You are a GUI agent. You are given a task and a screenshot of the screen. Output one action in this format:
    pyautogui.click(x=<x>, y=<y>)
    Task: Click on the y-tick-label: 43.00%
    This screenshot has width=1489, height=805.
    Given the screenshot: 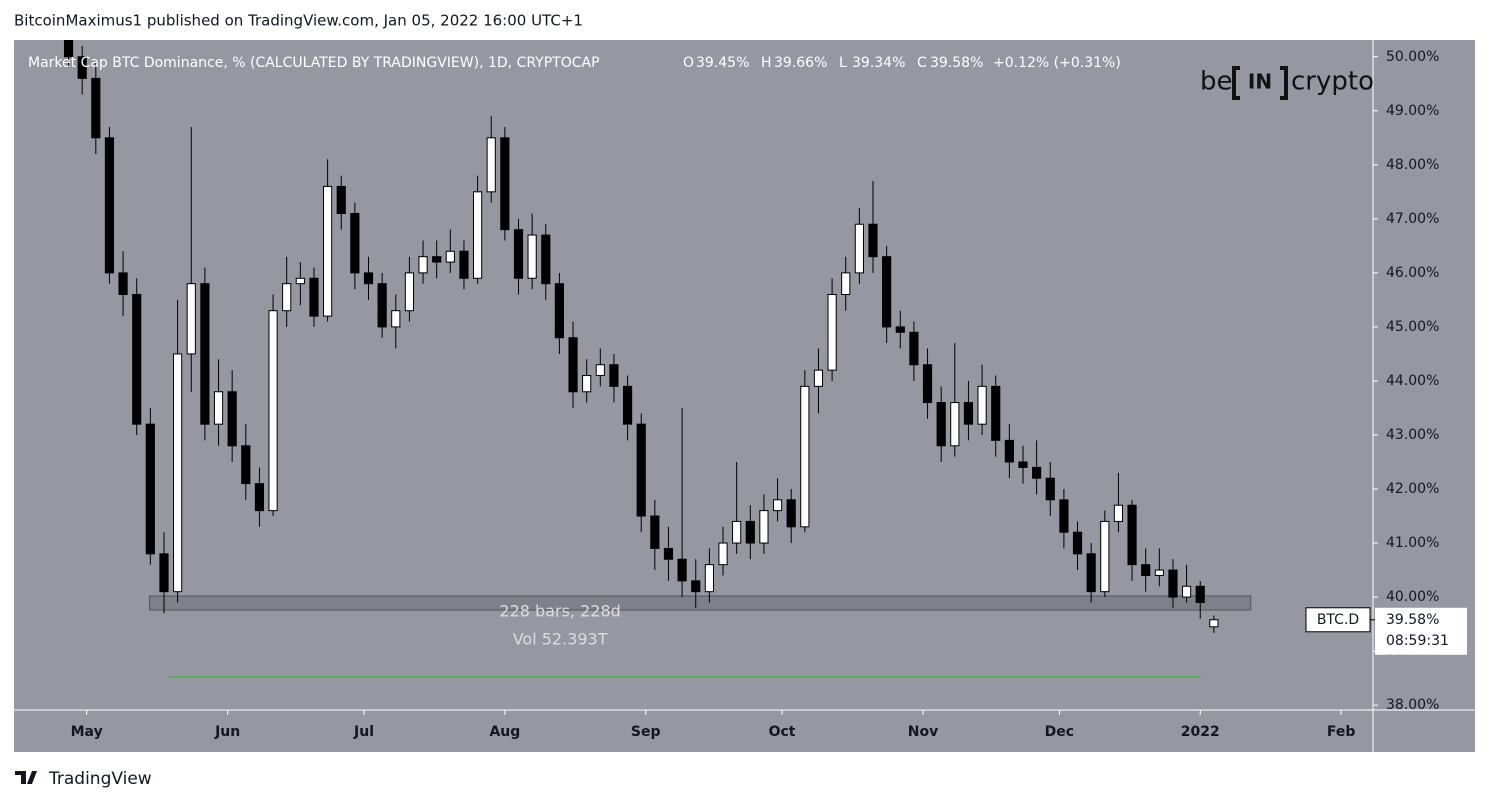 What is the action you would take?
    pyautogui.click(x=1412, y=435)
    